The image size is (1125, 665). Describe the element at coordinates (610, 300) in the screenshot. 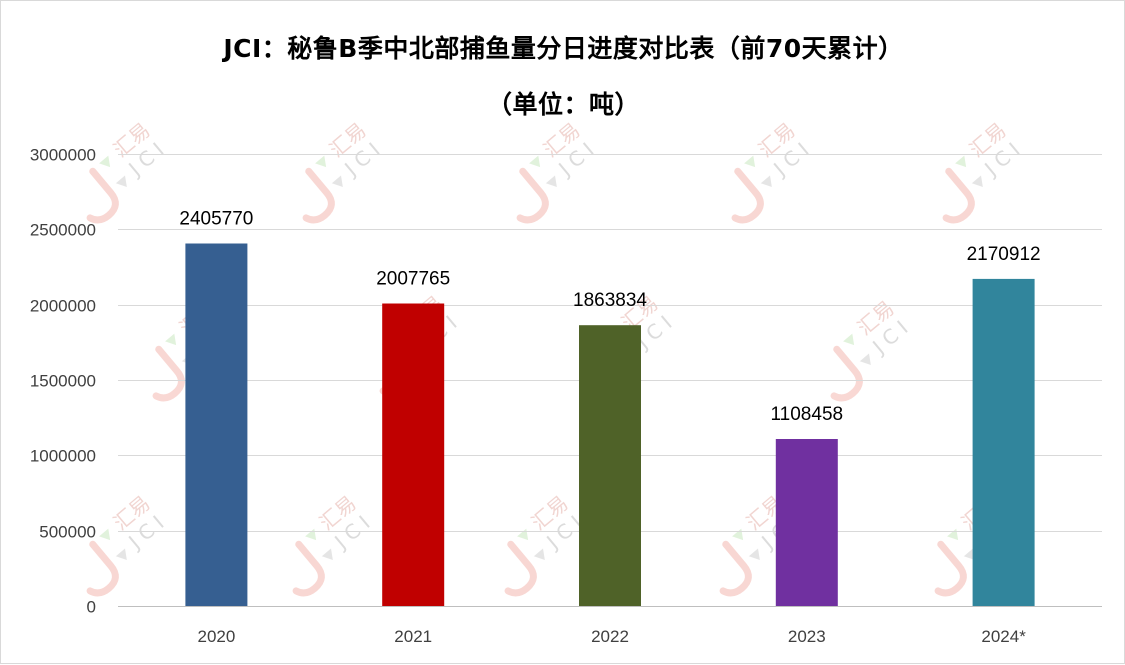

I see `data-label: 1863834` at that location.